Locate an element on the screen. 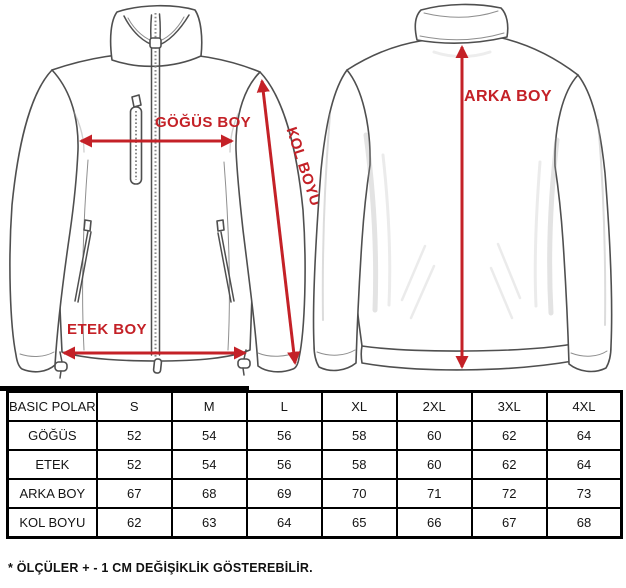  back-length-label: ARKA BOY is located at coordinates (508, 96).